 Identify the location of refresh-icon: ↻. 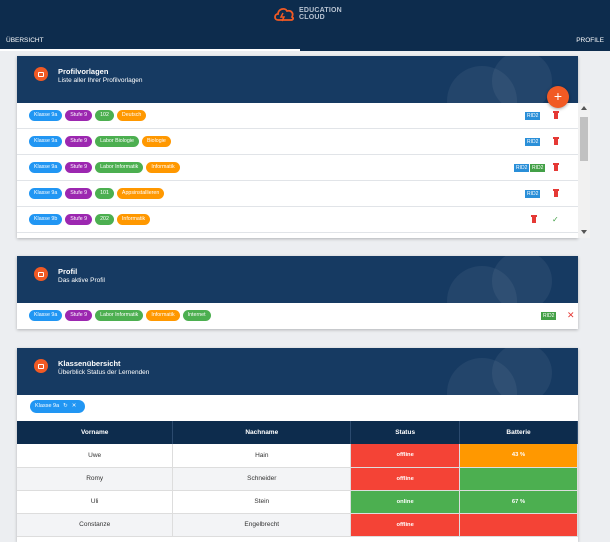
(65, 406).